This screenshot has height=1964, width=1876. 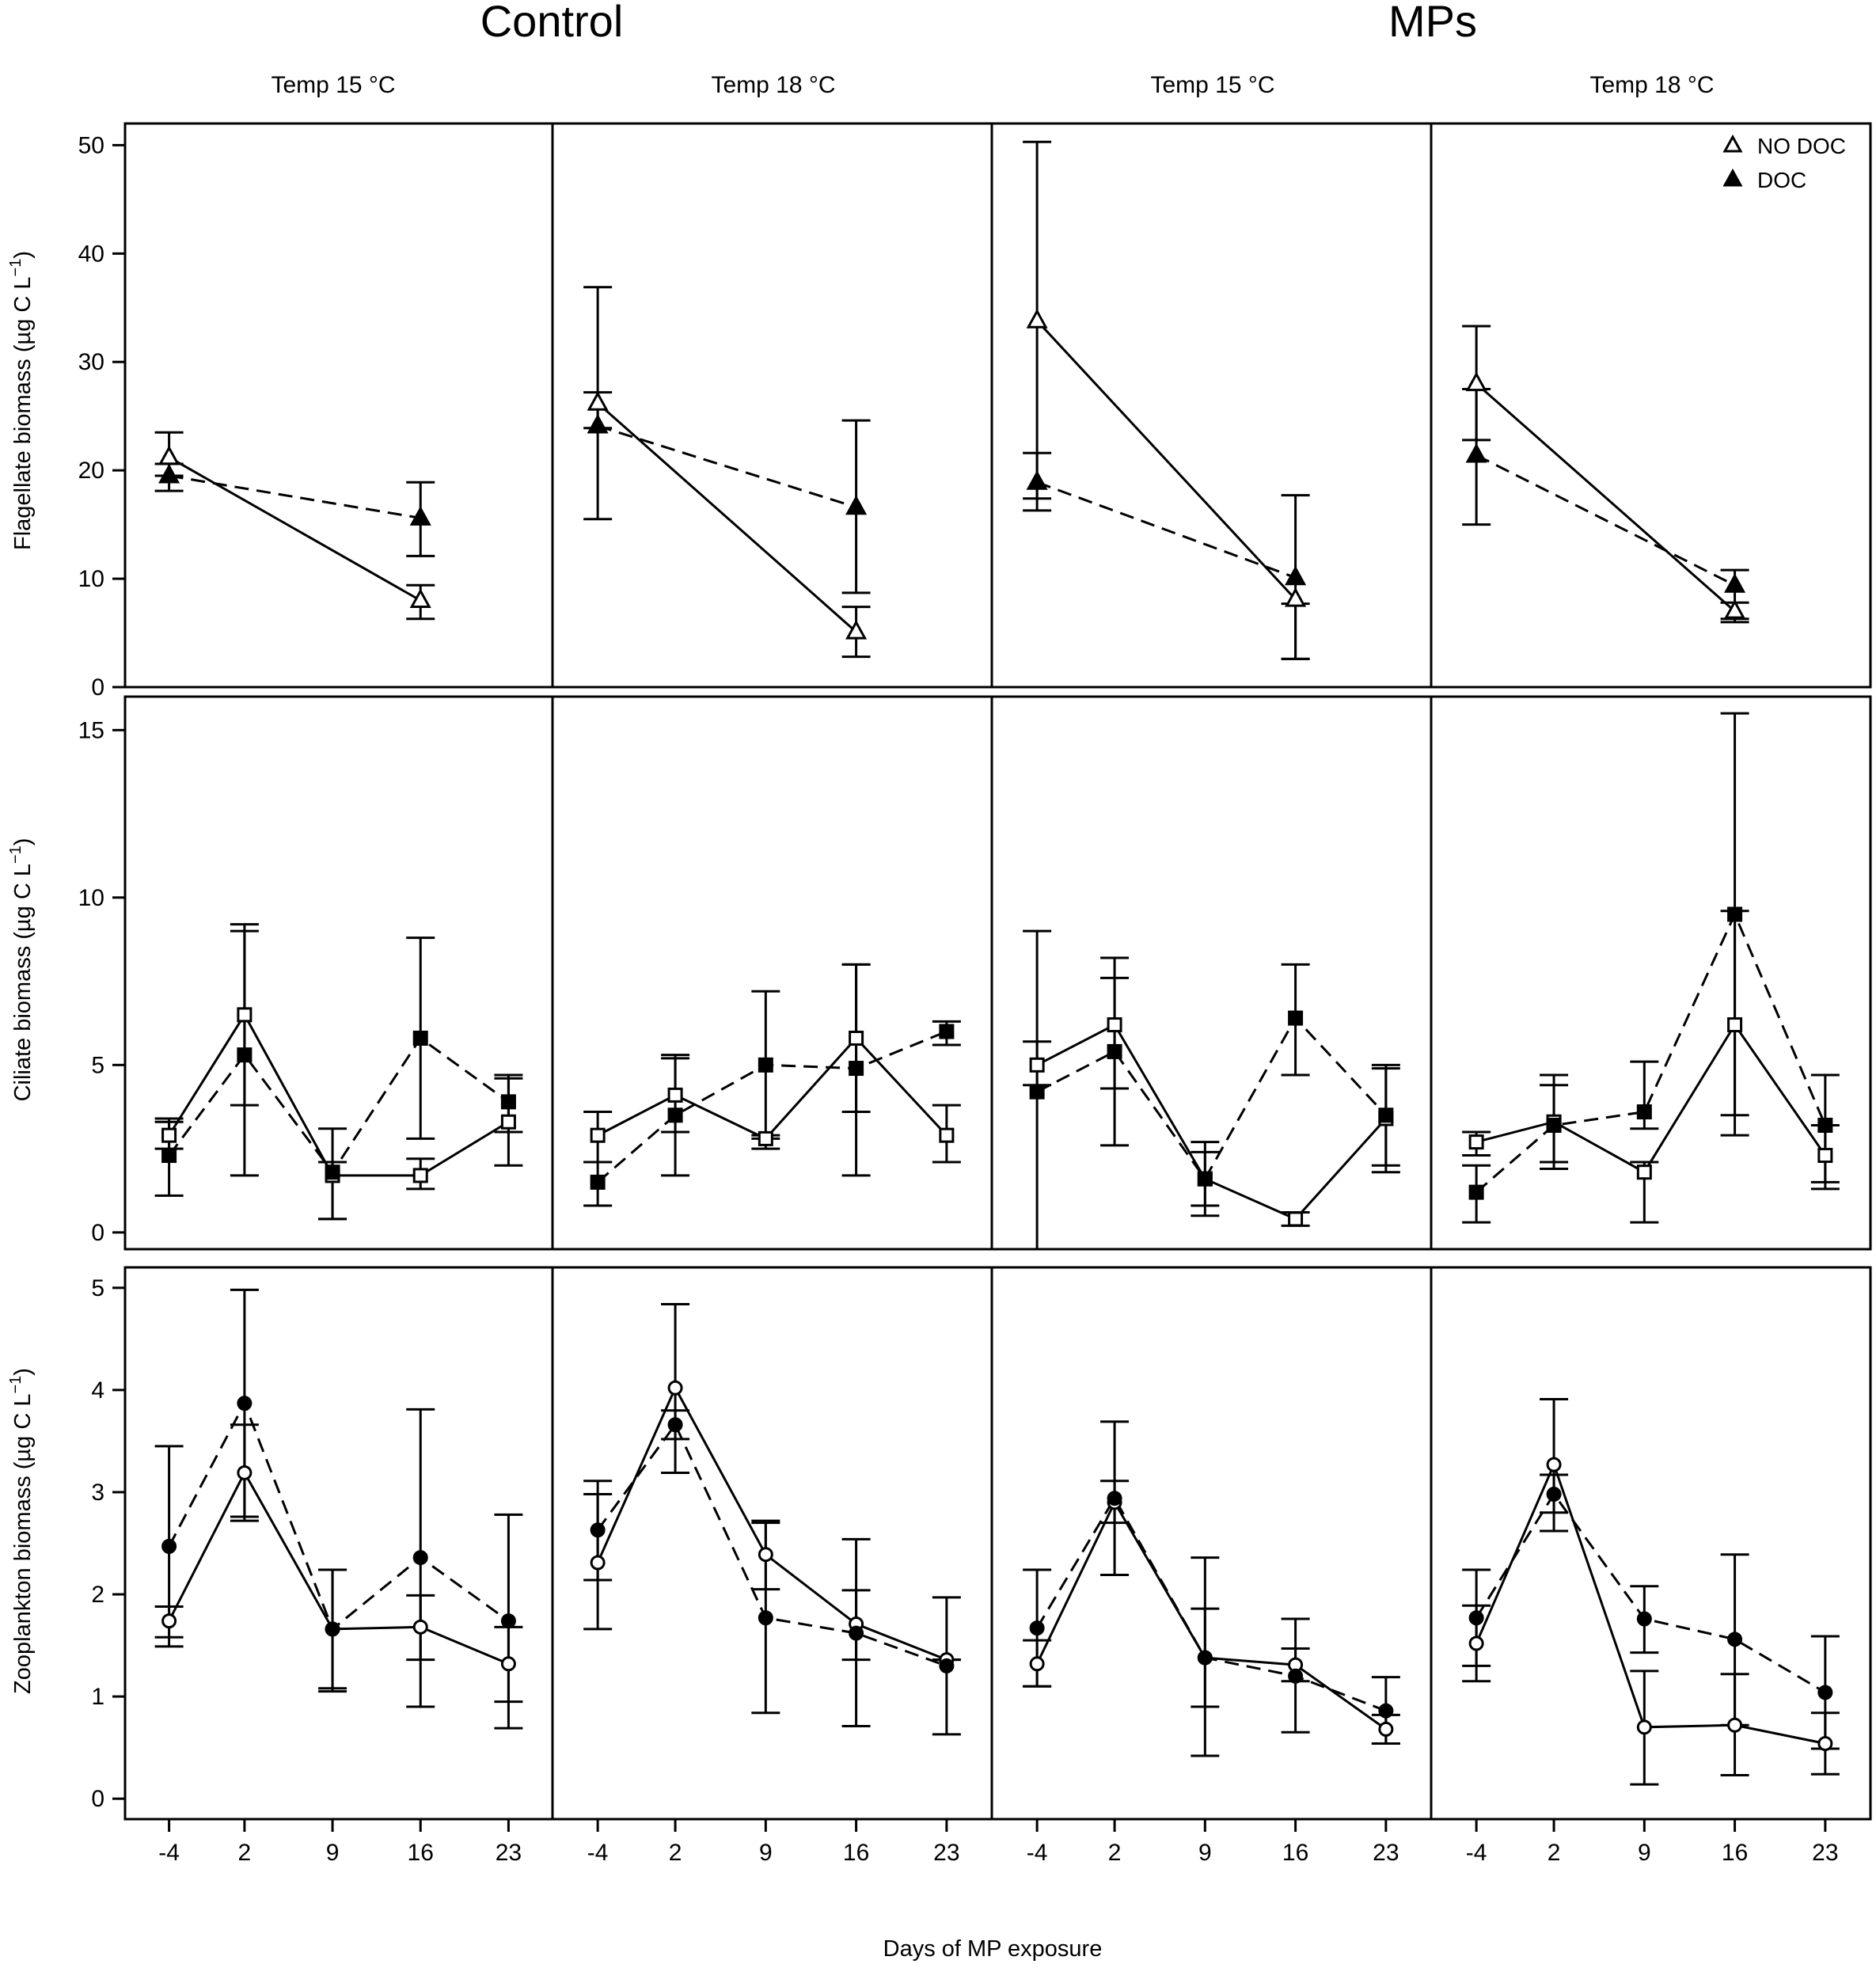 I want to click on y-tick-label-zooplankton-4: 4, so click(x=97, y=1390).